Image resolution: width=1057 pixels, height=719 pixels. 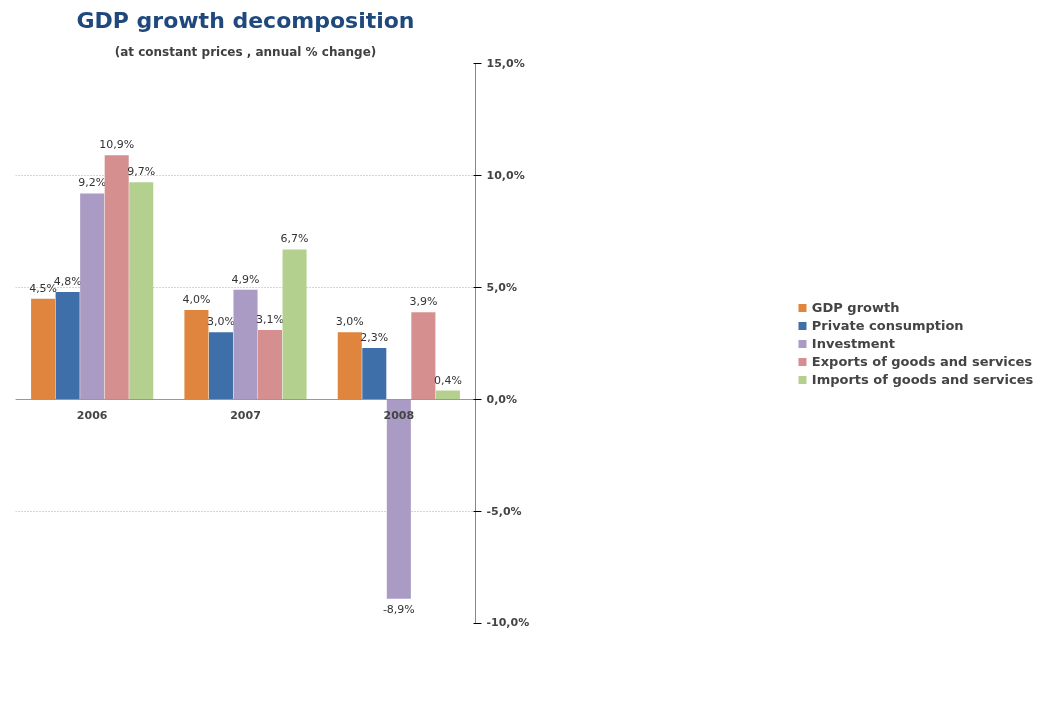 I want to click on legend-label: Private consumption, so click(x=887, y=325).